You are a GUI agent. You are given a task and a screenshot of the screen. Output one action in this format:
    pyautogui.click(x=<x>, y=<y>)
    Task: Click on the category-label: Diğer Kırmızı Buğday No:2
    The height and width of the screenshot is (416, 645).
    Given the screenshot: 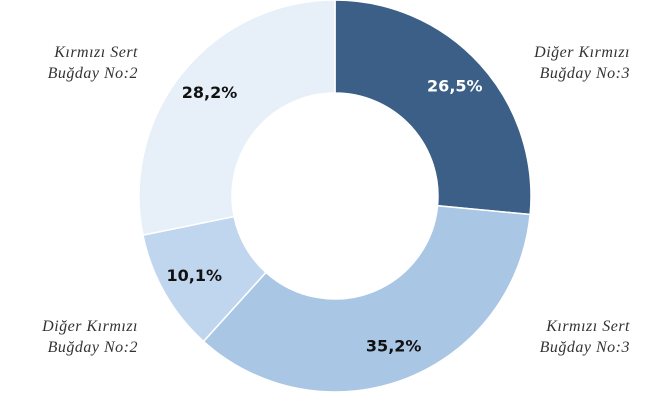 What is the action you would take?
    pyautogui.click(x=90, y=337)
    